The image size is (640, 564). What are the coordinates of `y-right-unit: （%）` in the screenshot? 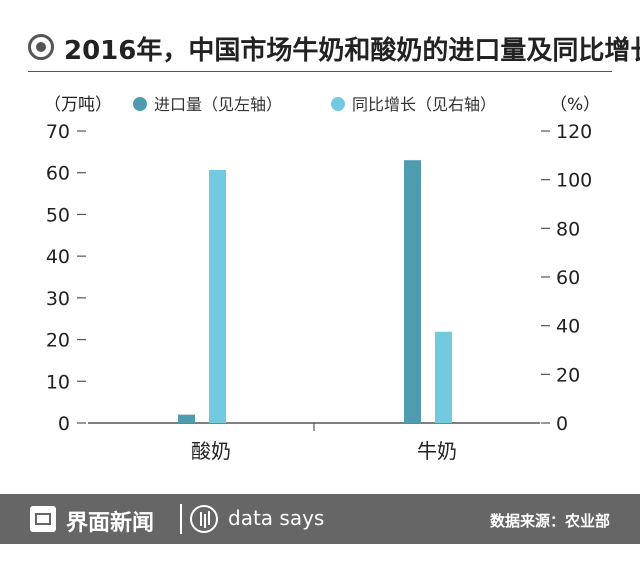 It's located at (575, 105).